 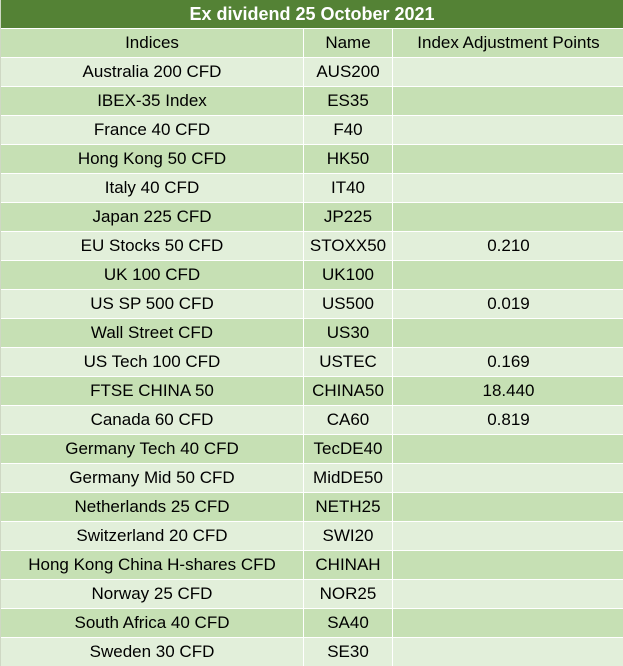 What do you see at coordinates (152, 536) in the screenshot?
I see `cell-index: Switzerland 20 CFD` at bounding box center [152, 536].